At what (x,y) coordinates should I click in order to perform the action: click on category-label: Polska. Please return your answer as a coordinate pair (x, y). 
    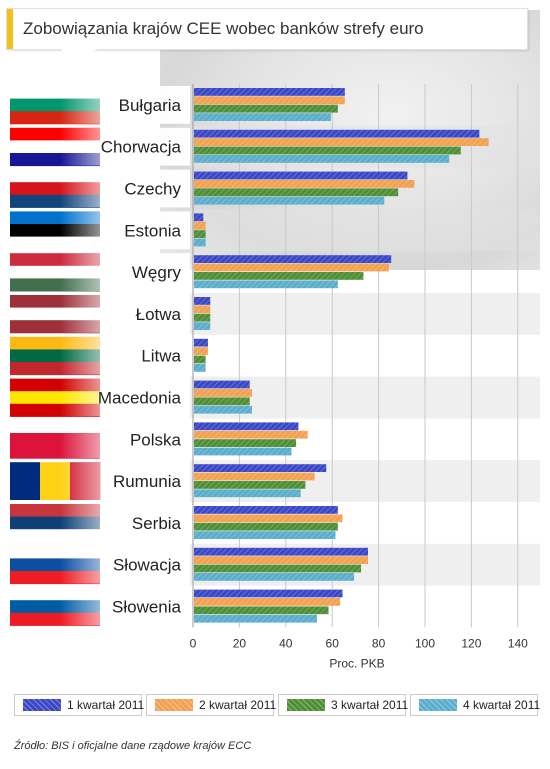
    Looking at the image, I should click on (156, 439).